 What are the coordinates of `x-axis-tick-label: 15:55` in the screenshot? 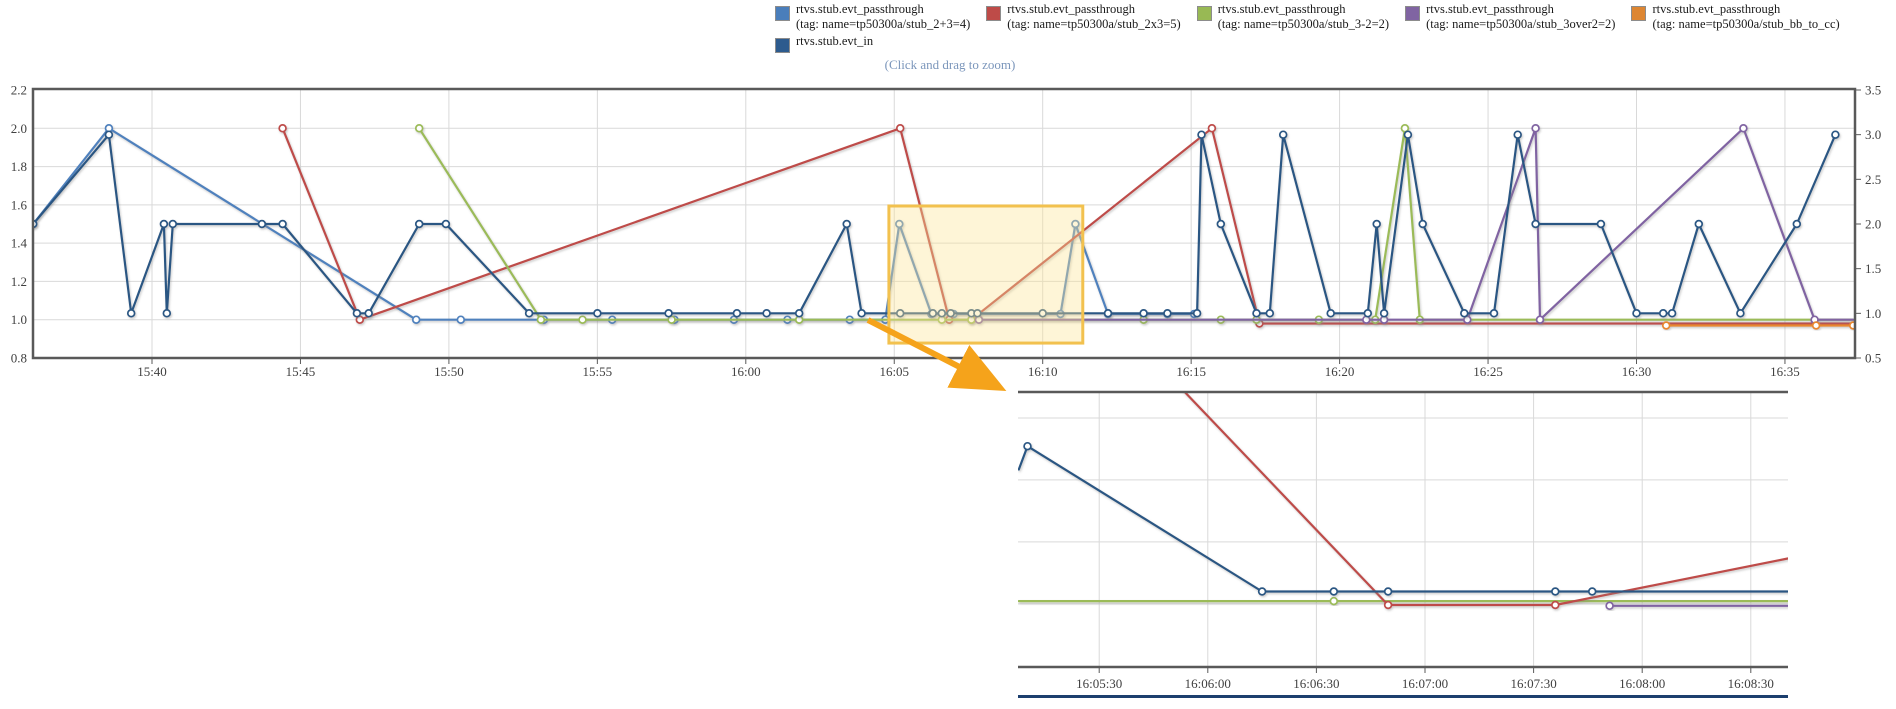 It's located at (598, 371).